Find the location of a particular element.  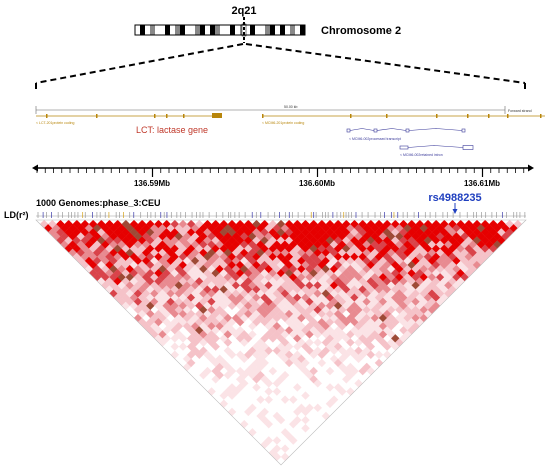

chromosome-label: Chromosome 2 is located at coordinates (361, 31).